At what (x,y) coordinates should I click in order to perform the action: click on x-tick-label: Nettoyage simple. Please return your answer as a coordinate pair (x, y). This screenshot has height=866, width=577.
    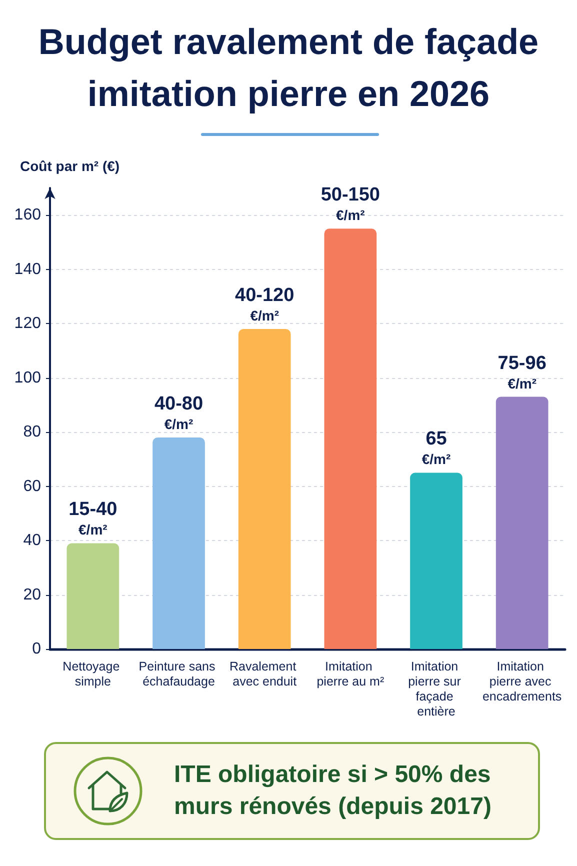
    Looking at the image, I should click on (93, 674).